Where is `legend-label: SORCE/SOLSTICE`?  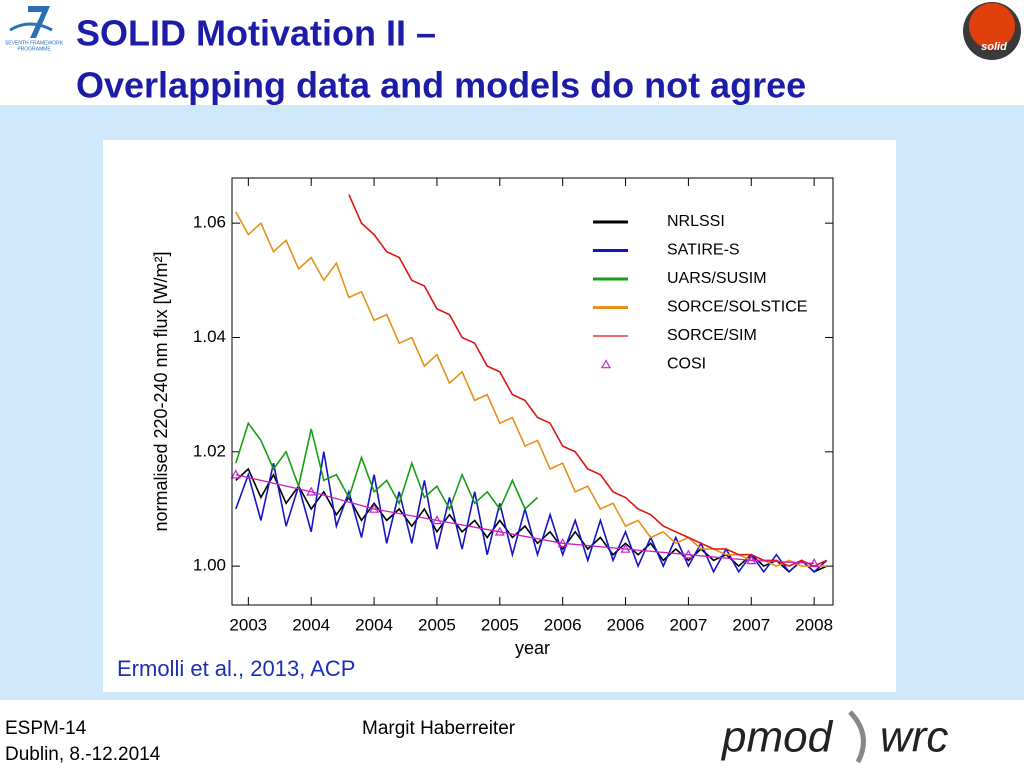 legend-label: SORCE/SOLSTICE is located at coordinates (737, 307).